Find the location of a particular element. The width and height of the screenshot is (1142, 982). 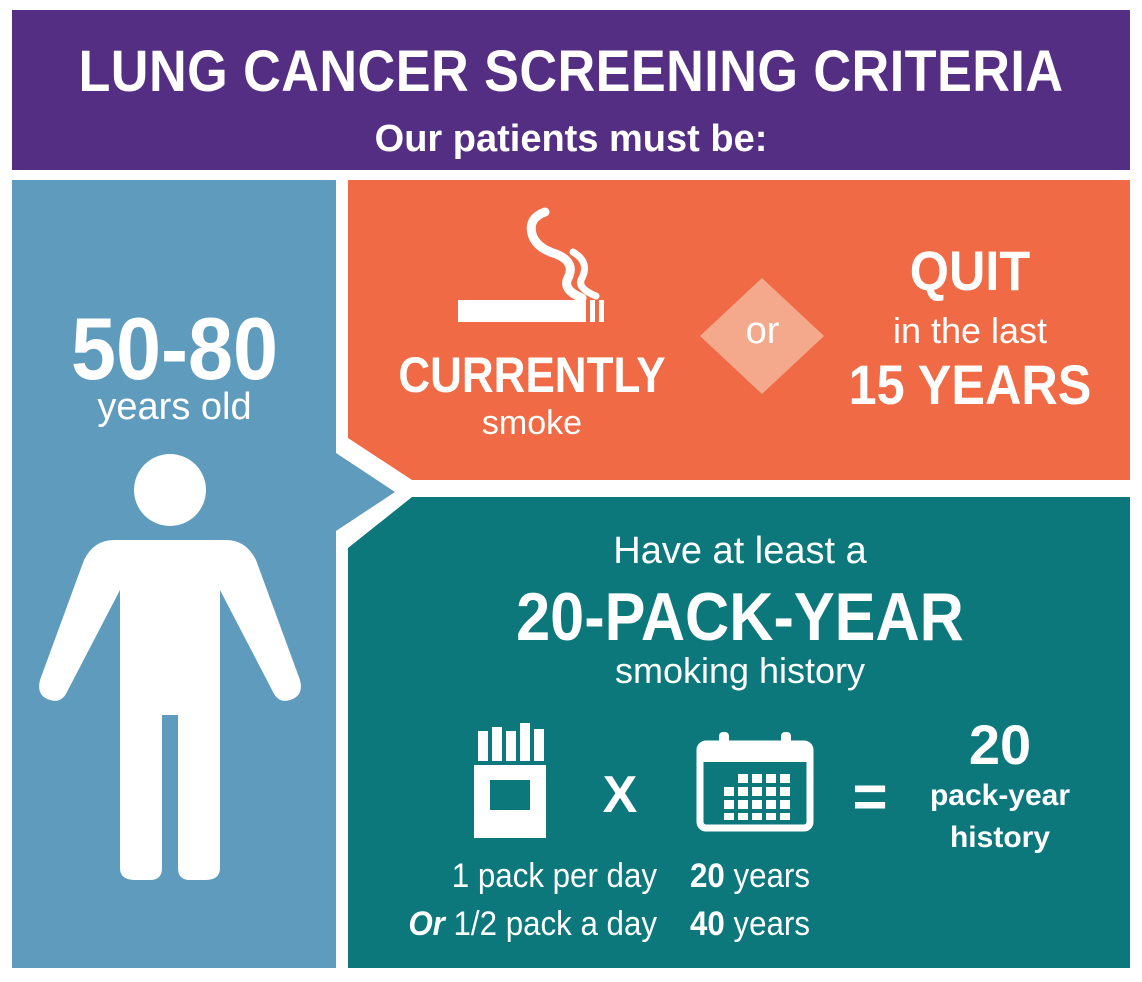

result-label-2: history is located at coordinates (1000, 837).